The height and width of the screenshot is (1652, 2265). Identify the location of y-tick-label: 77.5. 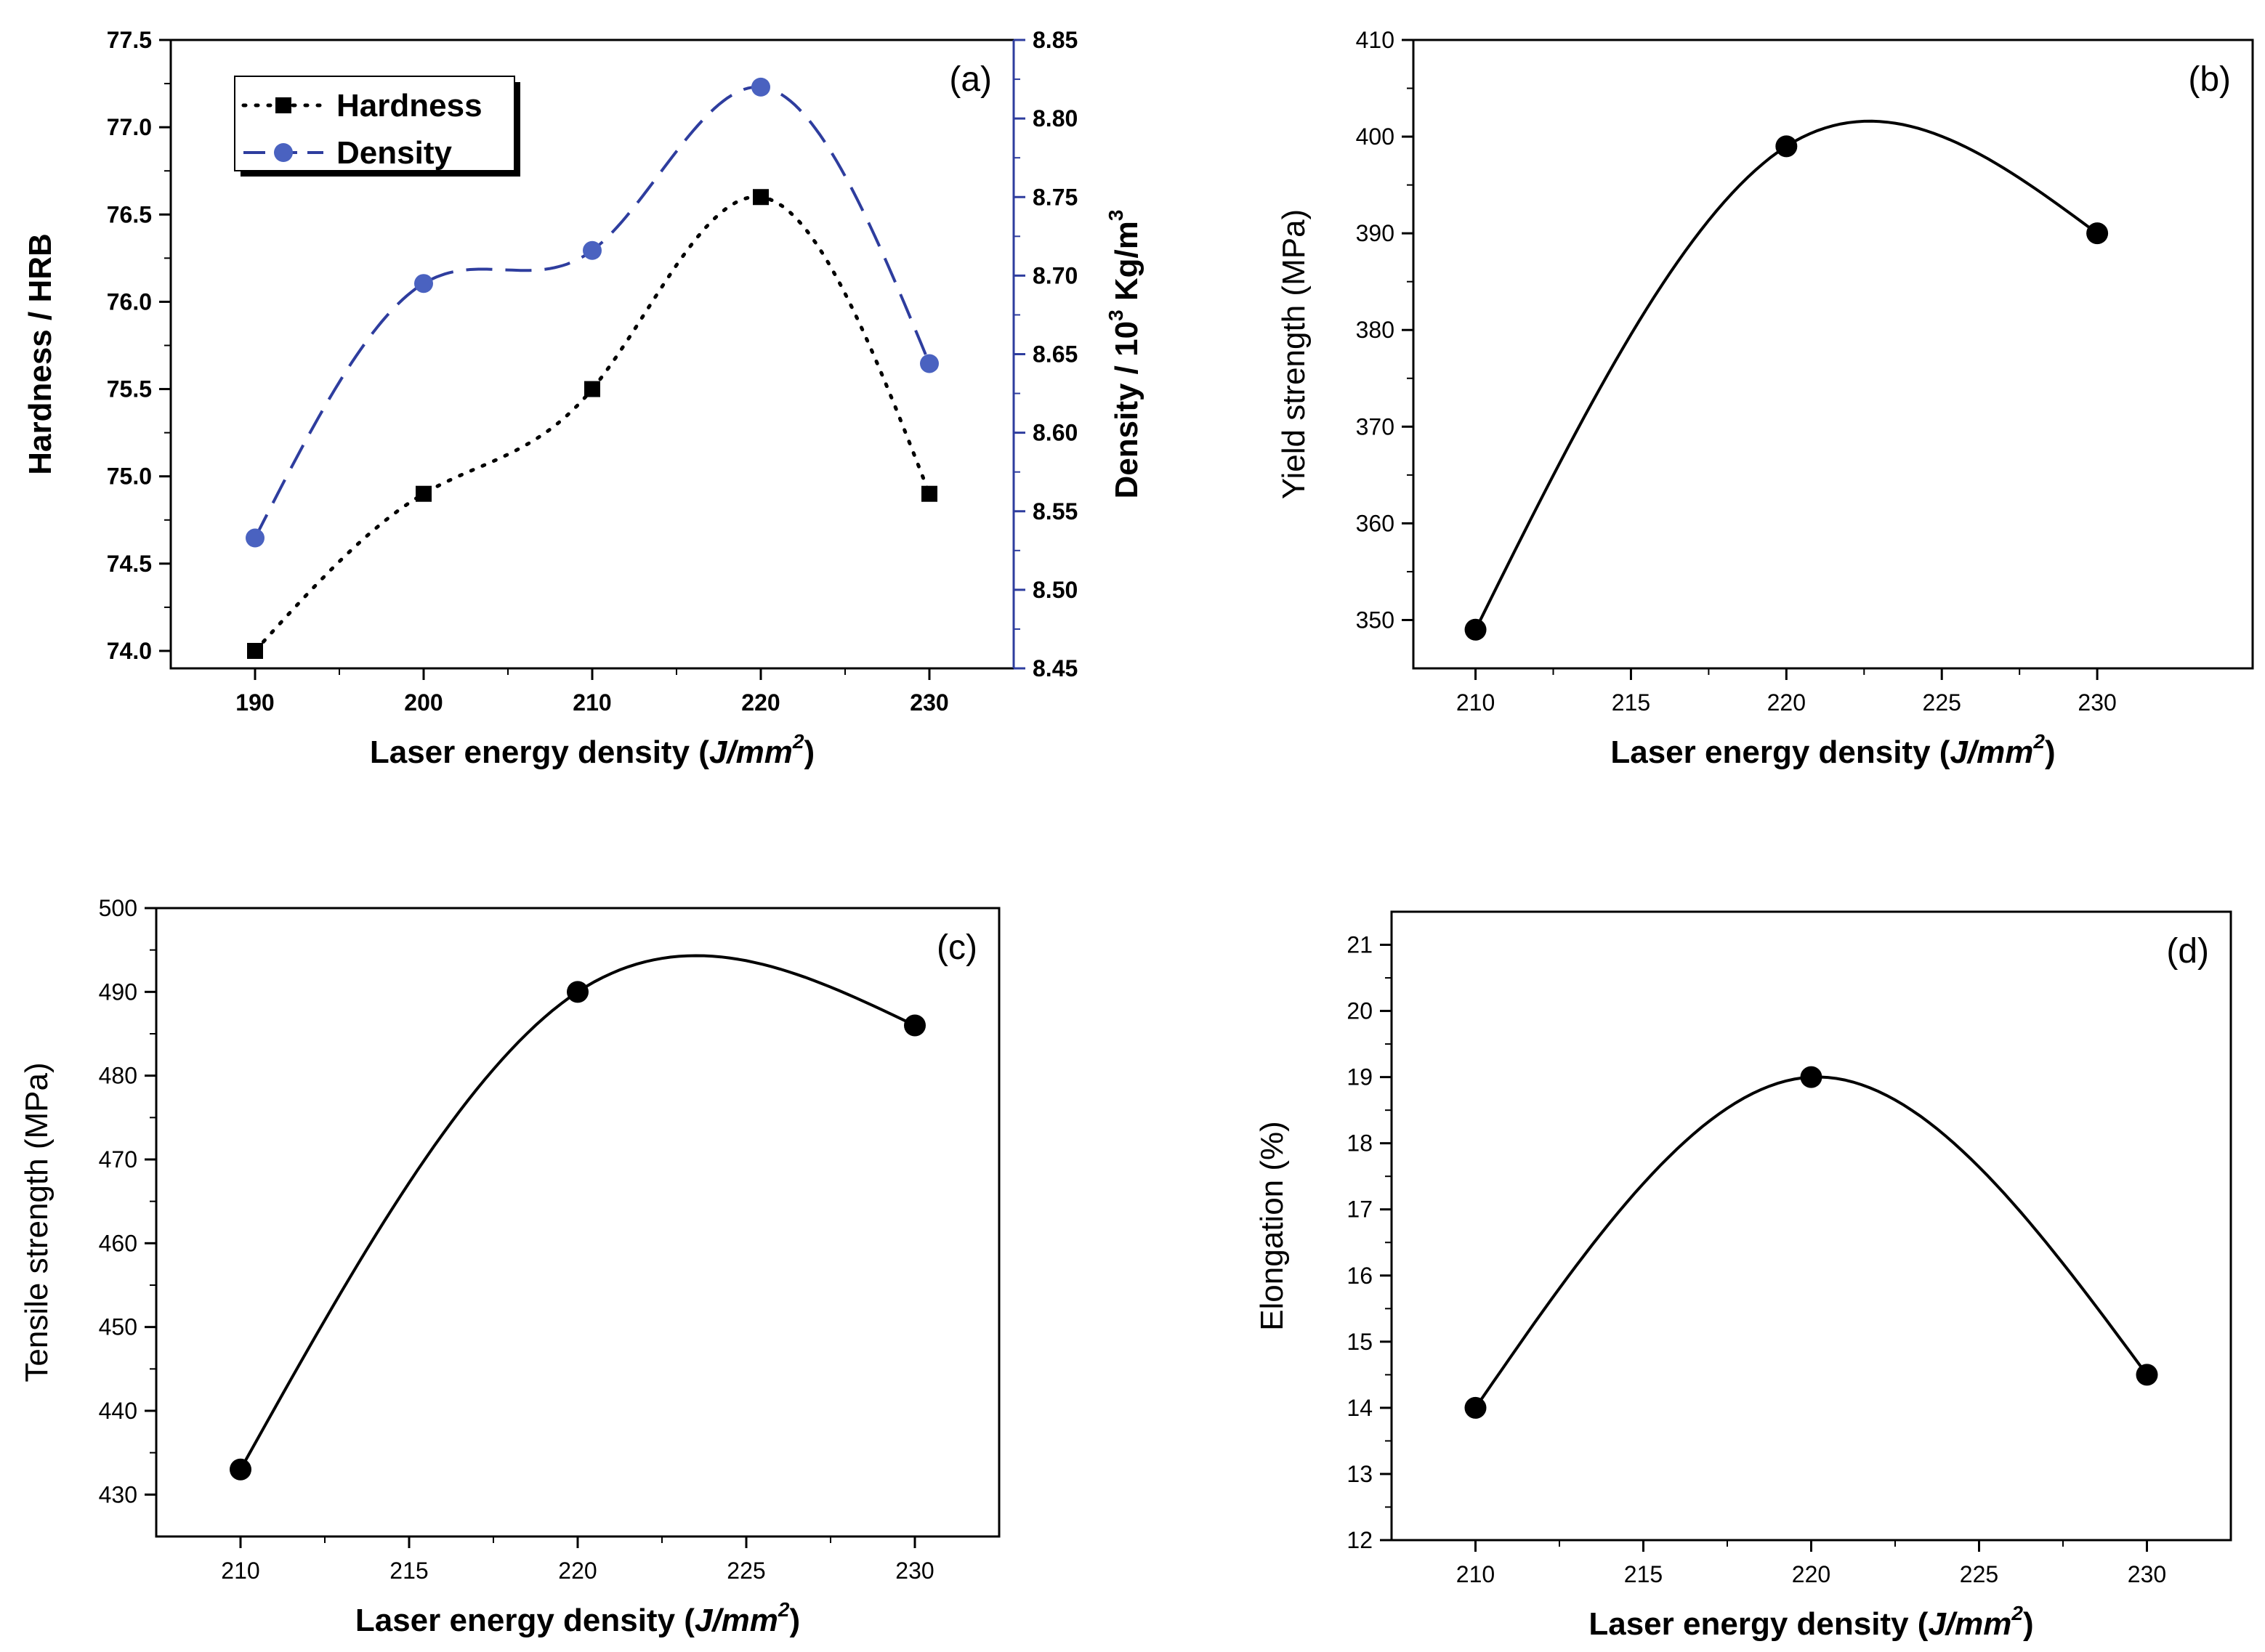
(130, 40).